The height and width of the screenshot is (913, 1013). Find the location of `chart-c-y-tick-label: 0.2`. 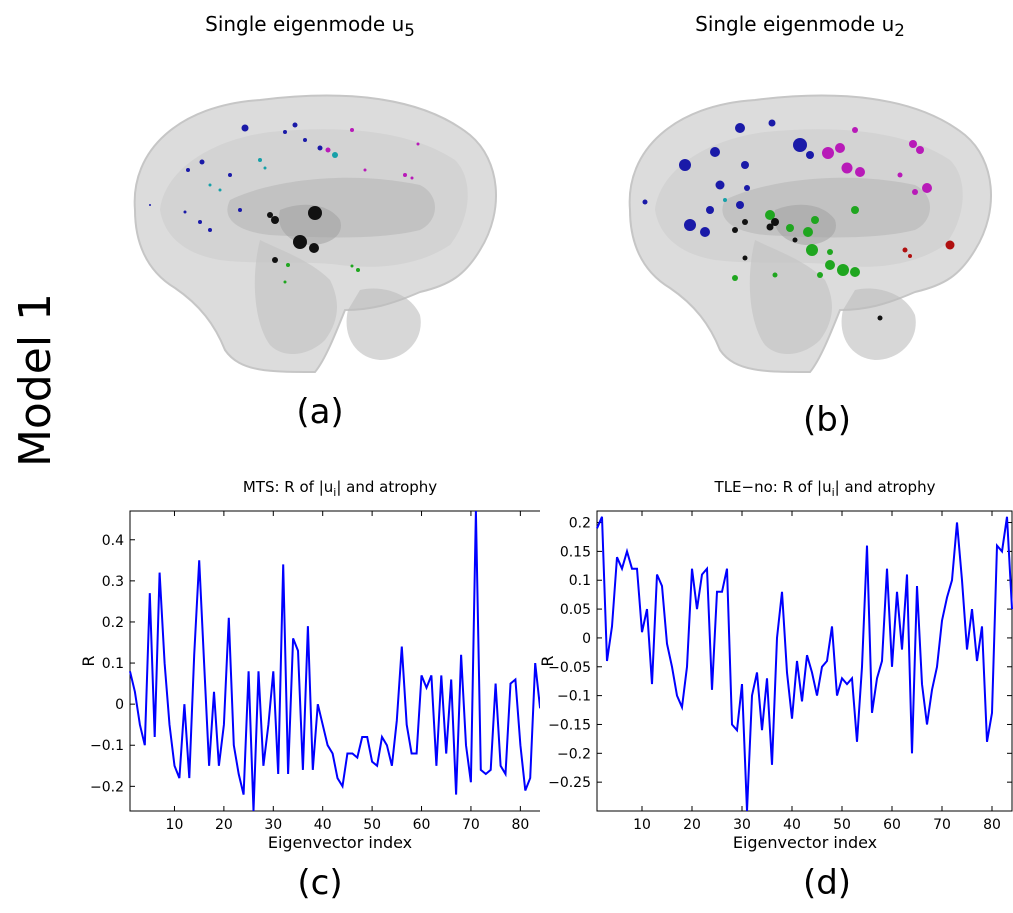

chart-c-y-tick-label: 0.2 is located at coordinates (113, 623).